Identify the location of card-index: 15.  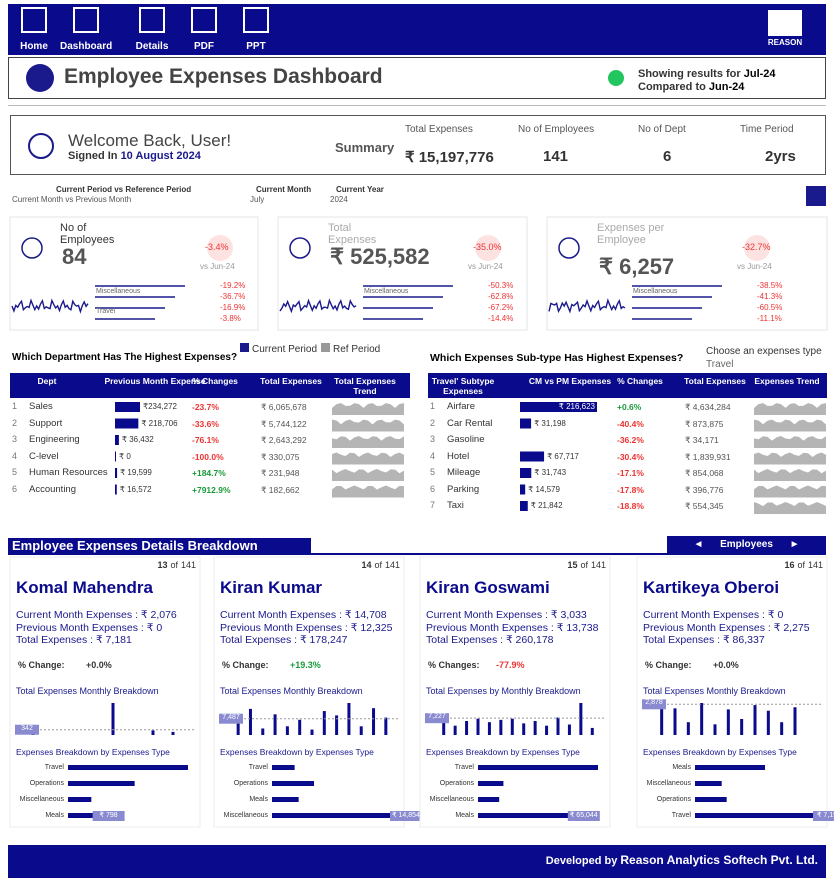
(572, 565).